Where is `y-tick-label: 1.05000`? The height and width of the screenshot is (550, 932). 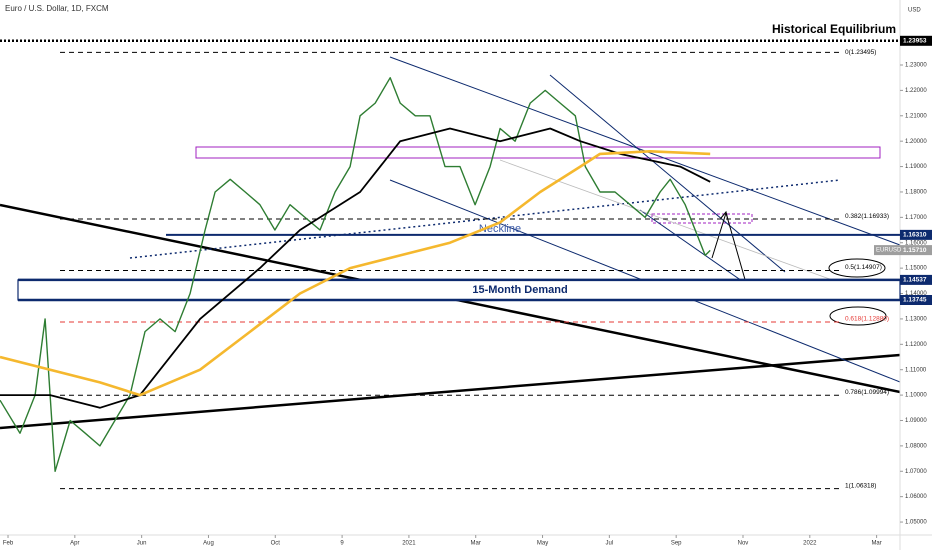 y-tick-label: 1.05000 is located at coordinates (916, 523).